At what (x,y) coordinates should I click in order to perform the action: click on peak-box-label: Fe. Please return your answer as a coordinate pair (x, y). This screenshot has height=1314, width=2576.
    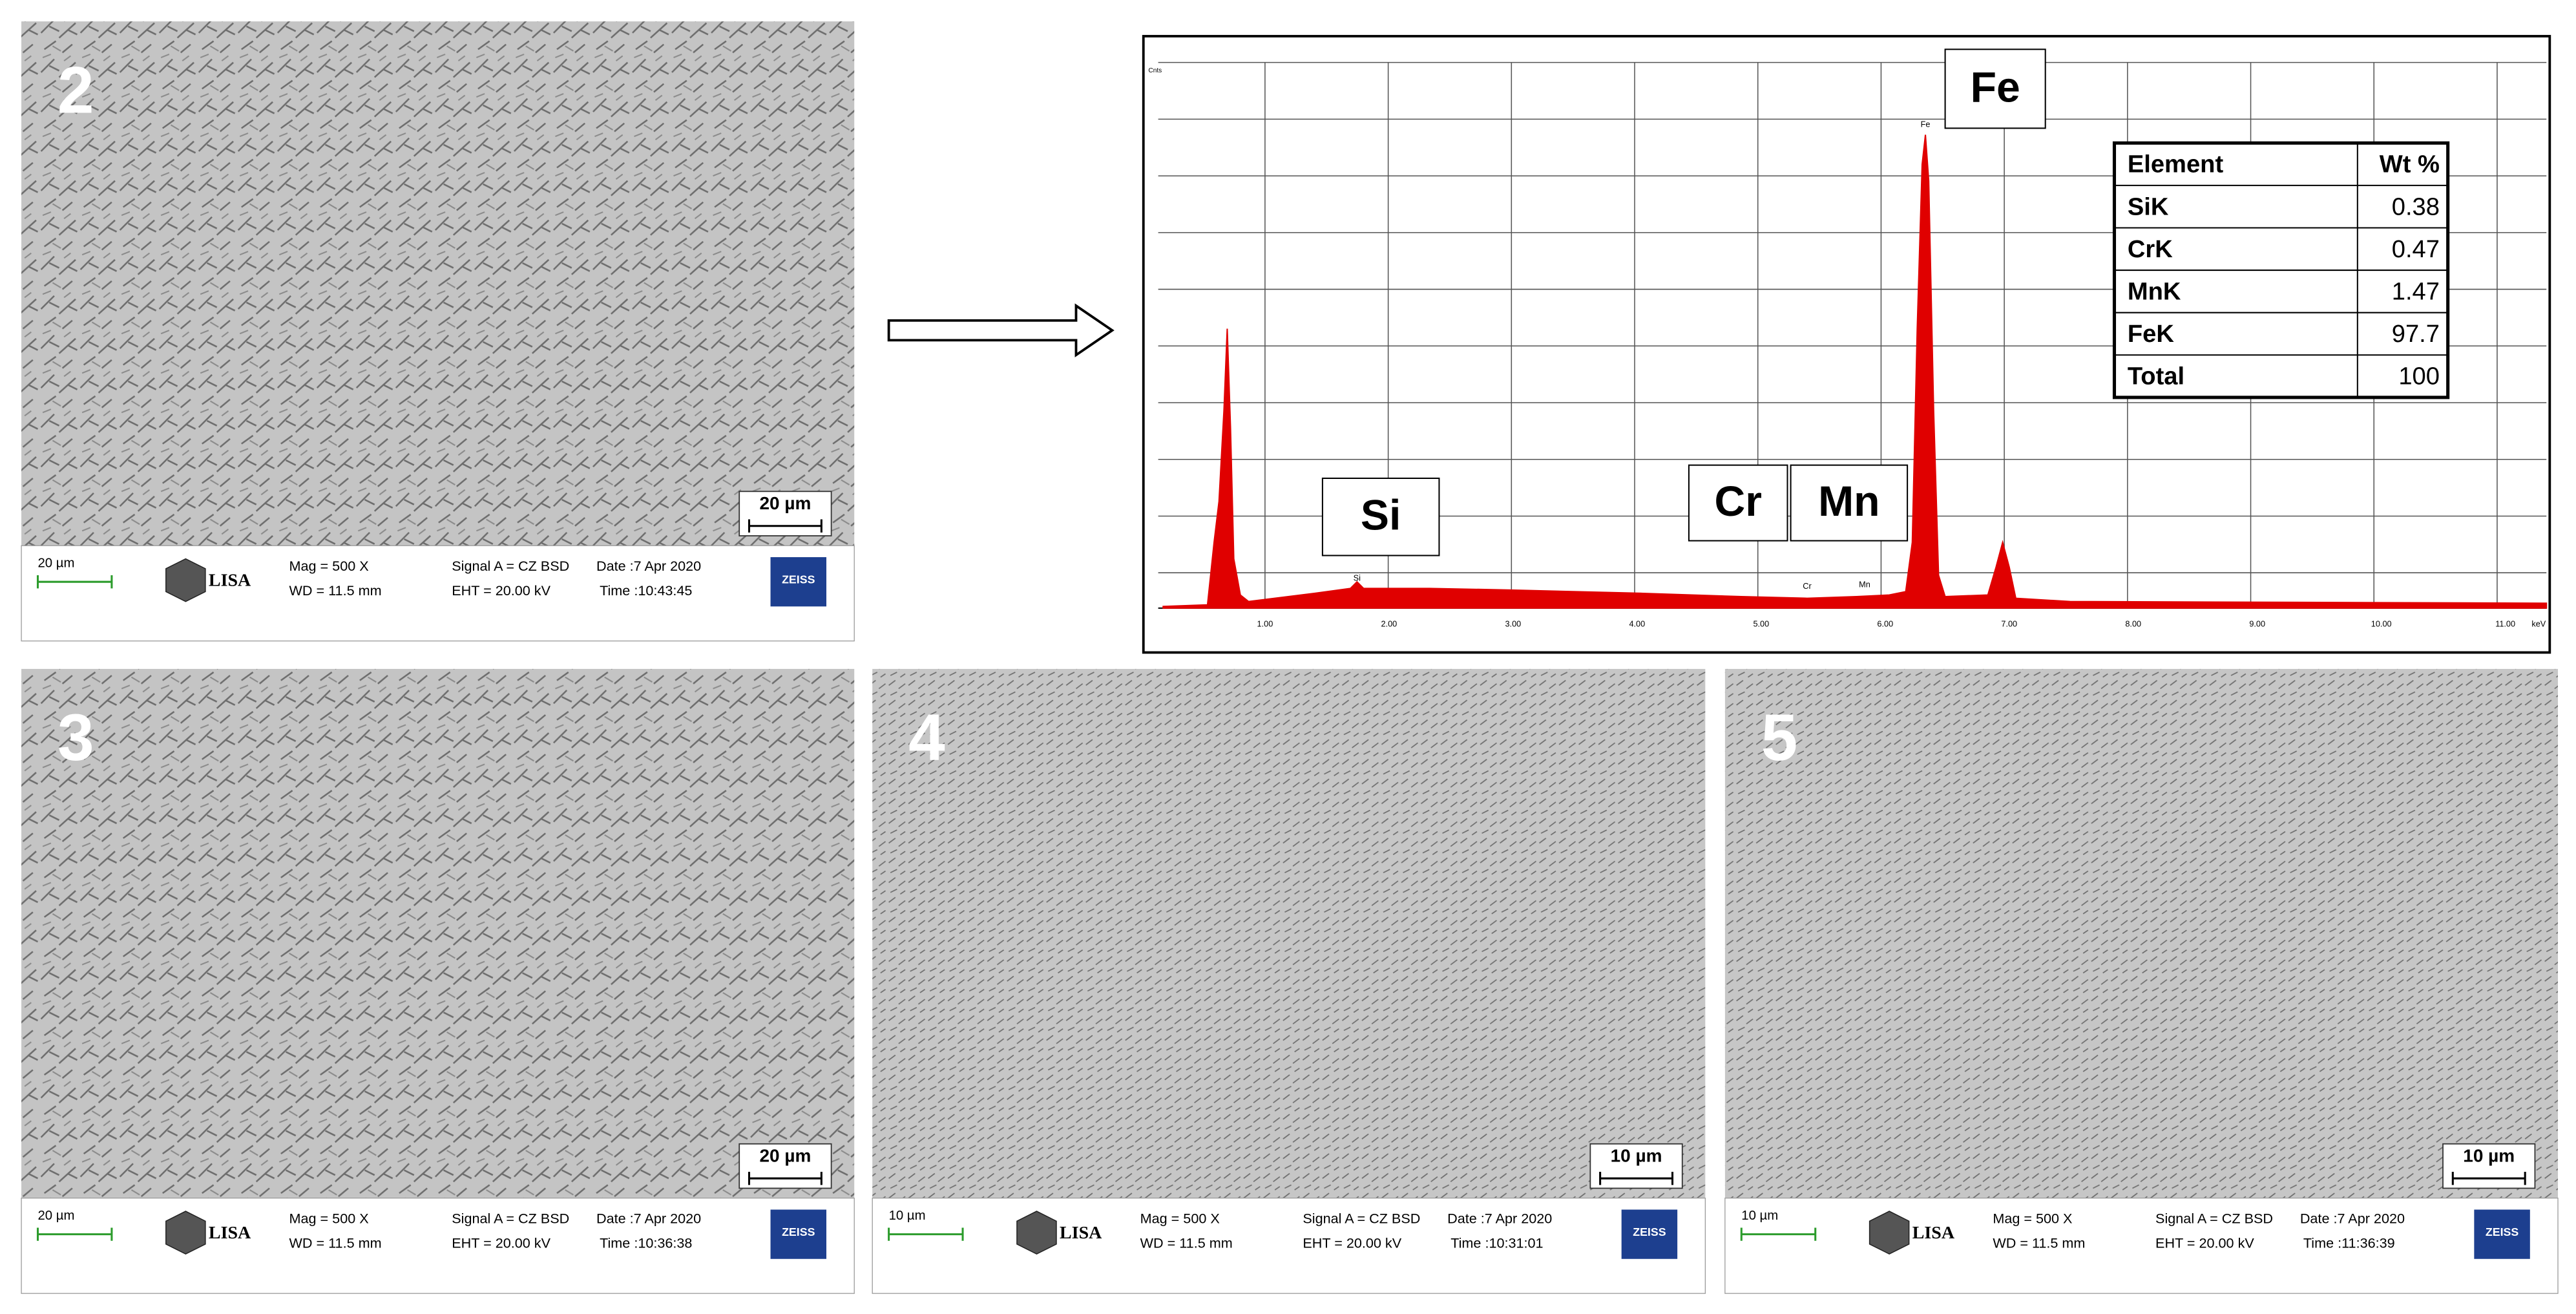
    Looking at the image, I should click on (1995, 87).